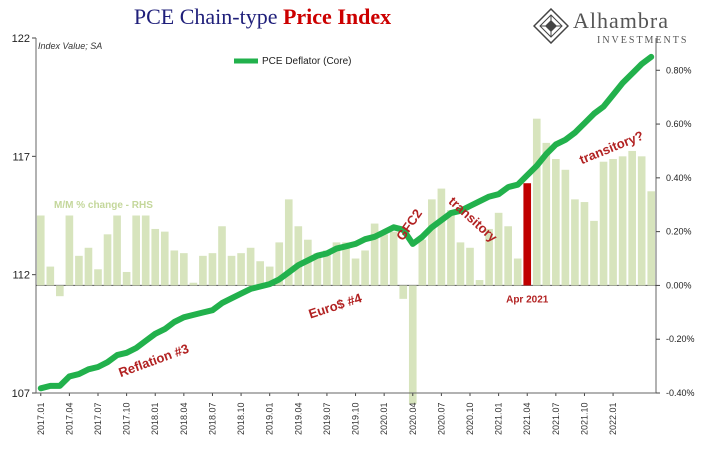  I want to click on x-tick-label: 2017.07, so click(98, 418).